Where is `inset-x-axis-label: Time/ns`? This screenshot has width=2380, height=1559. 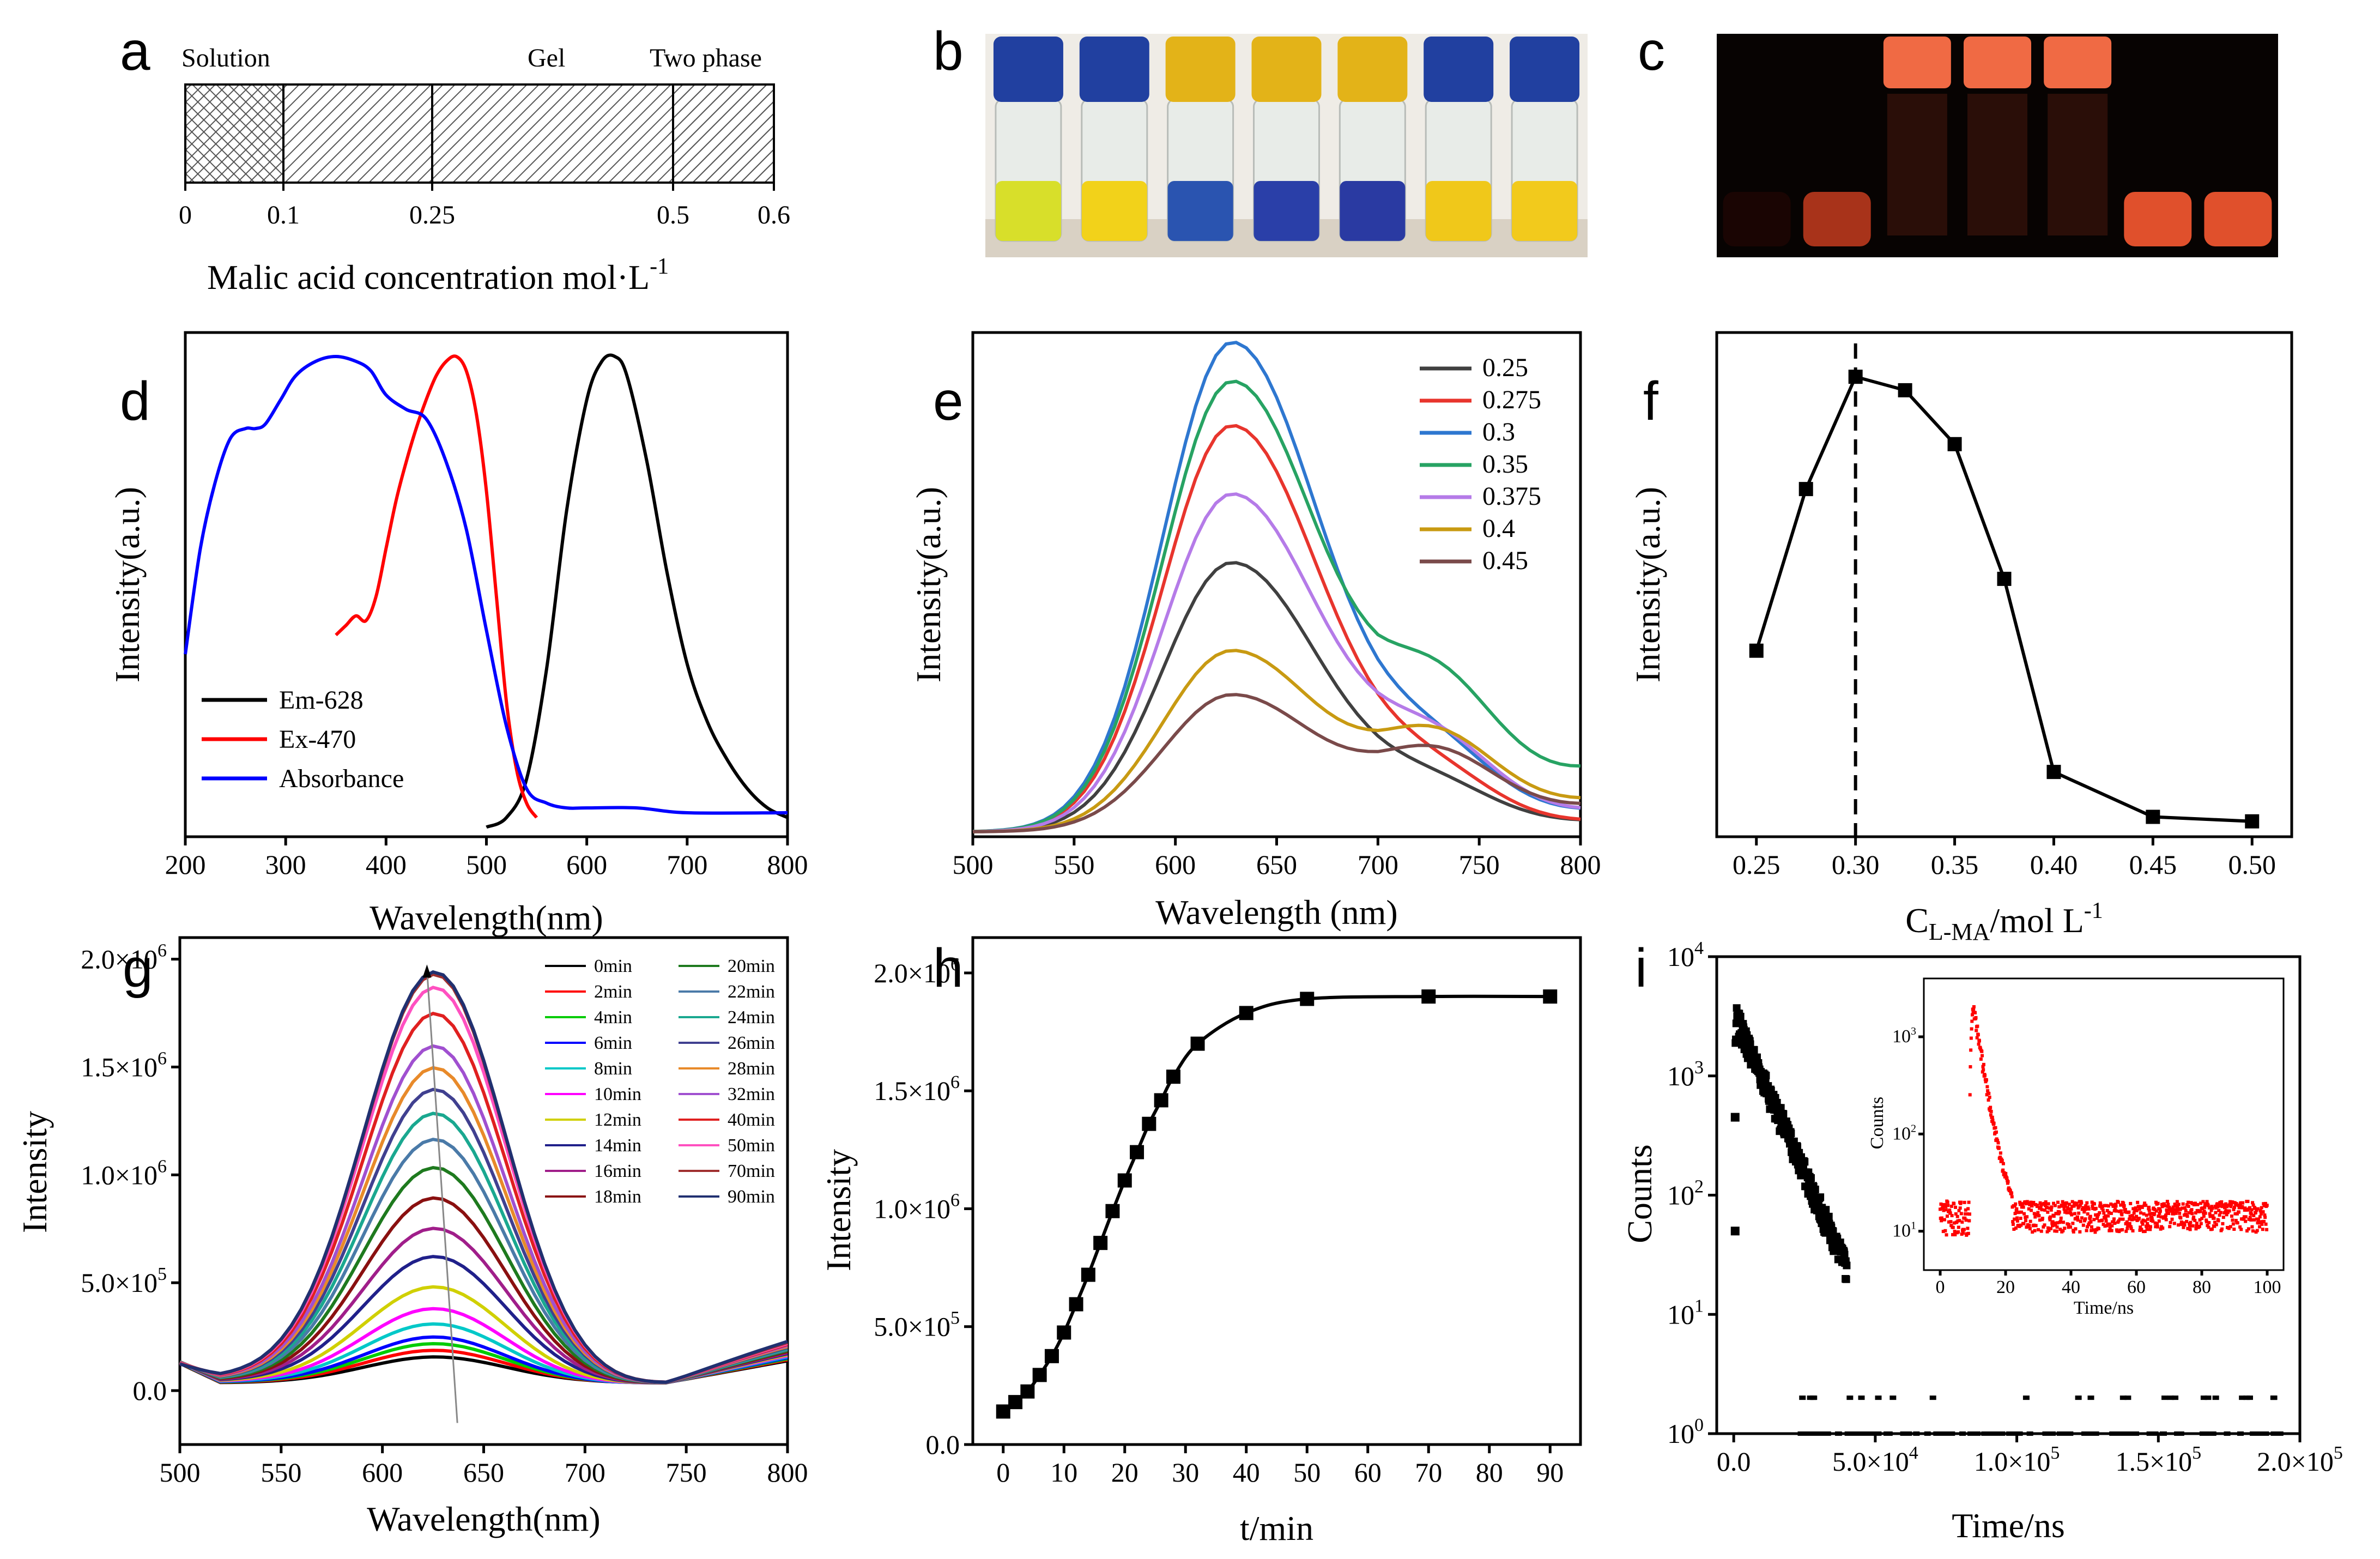
inset-x-axis-label: Time/ns is located at coordinates (2104, 1308).